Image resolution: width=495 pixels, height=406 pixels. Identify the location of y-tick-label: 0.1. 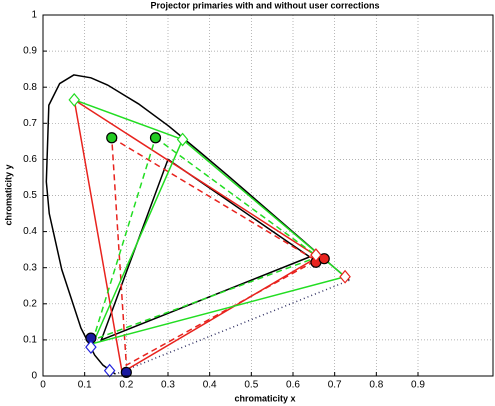
(30, 340).